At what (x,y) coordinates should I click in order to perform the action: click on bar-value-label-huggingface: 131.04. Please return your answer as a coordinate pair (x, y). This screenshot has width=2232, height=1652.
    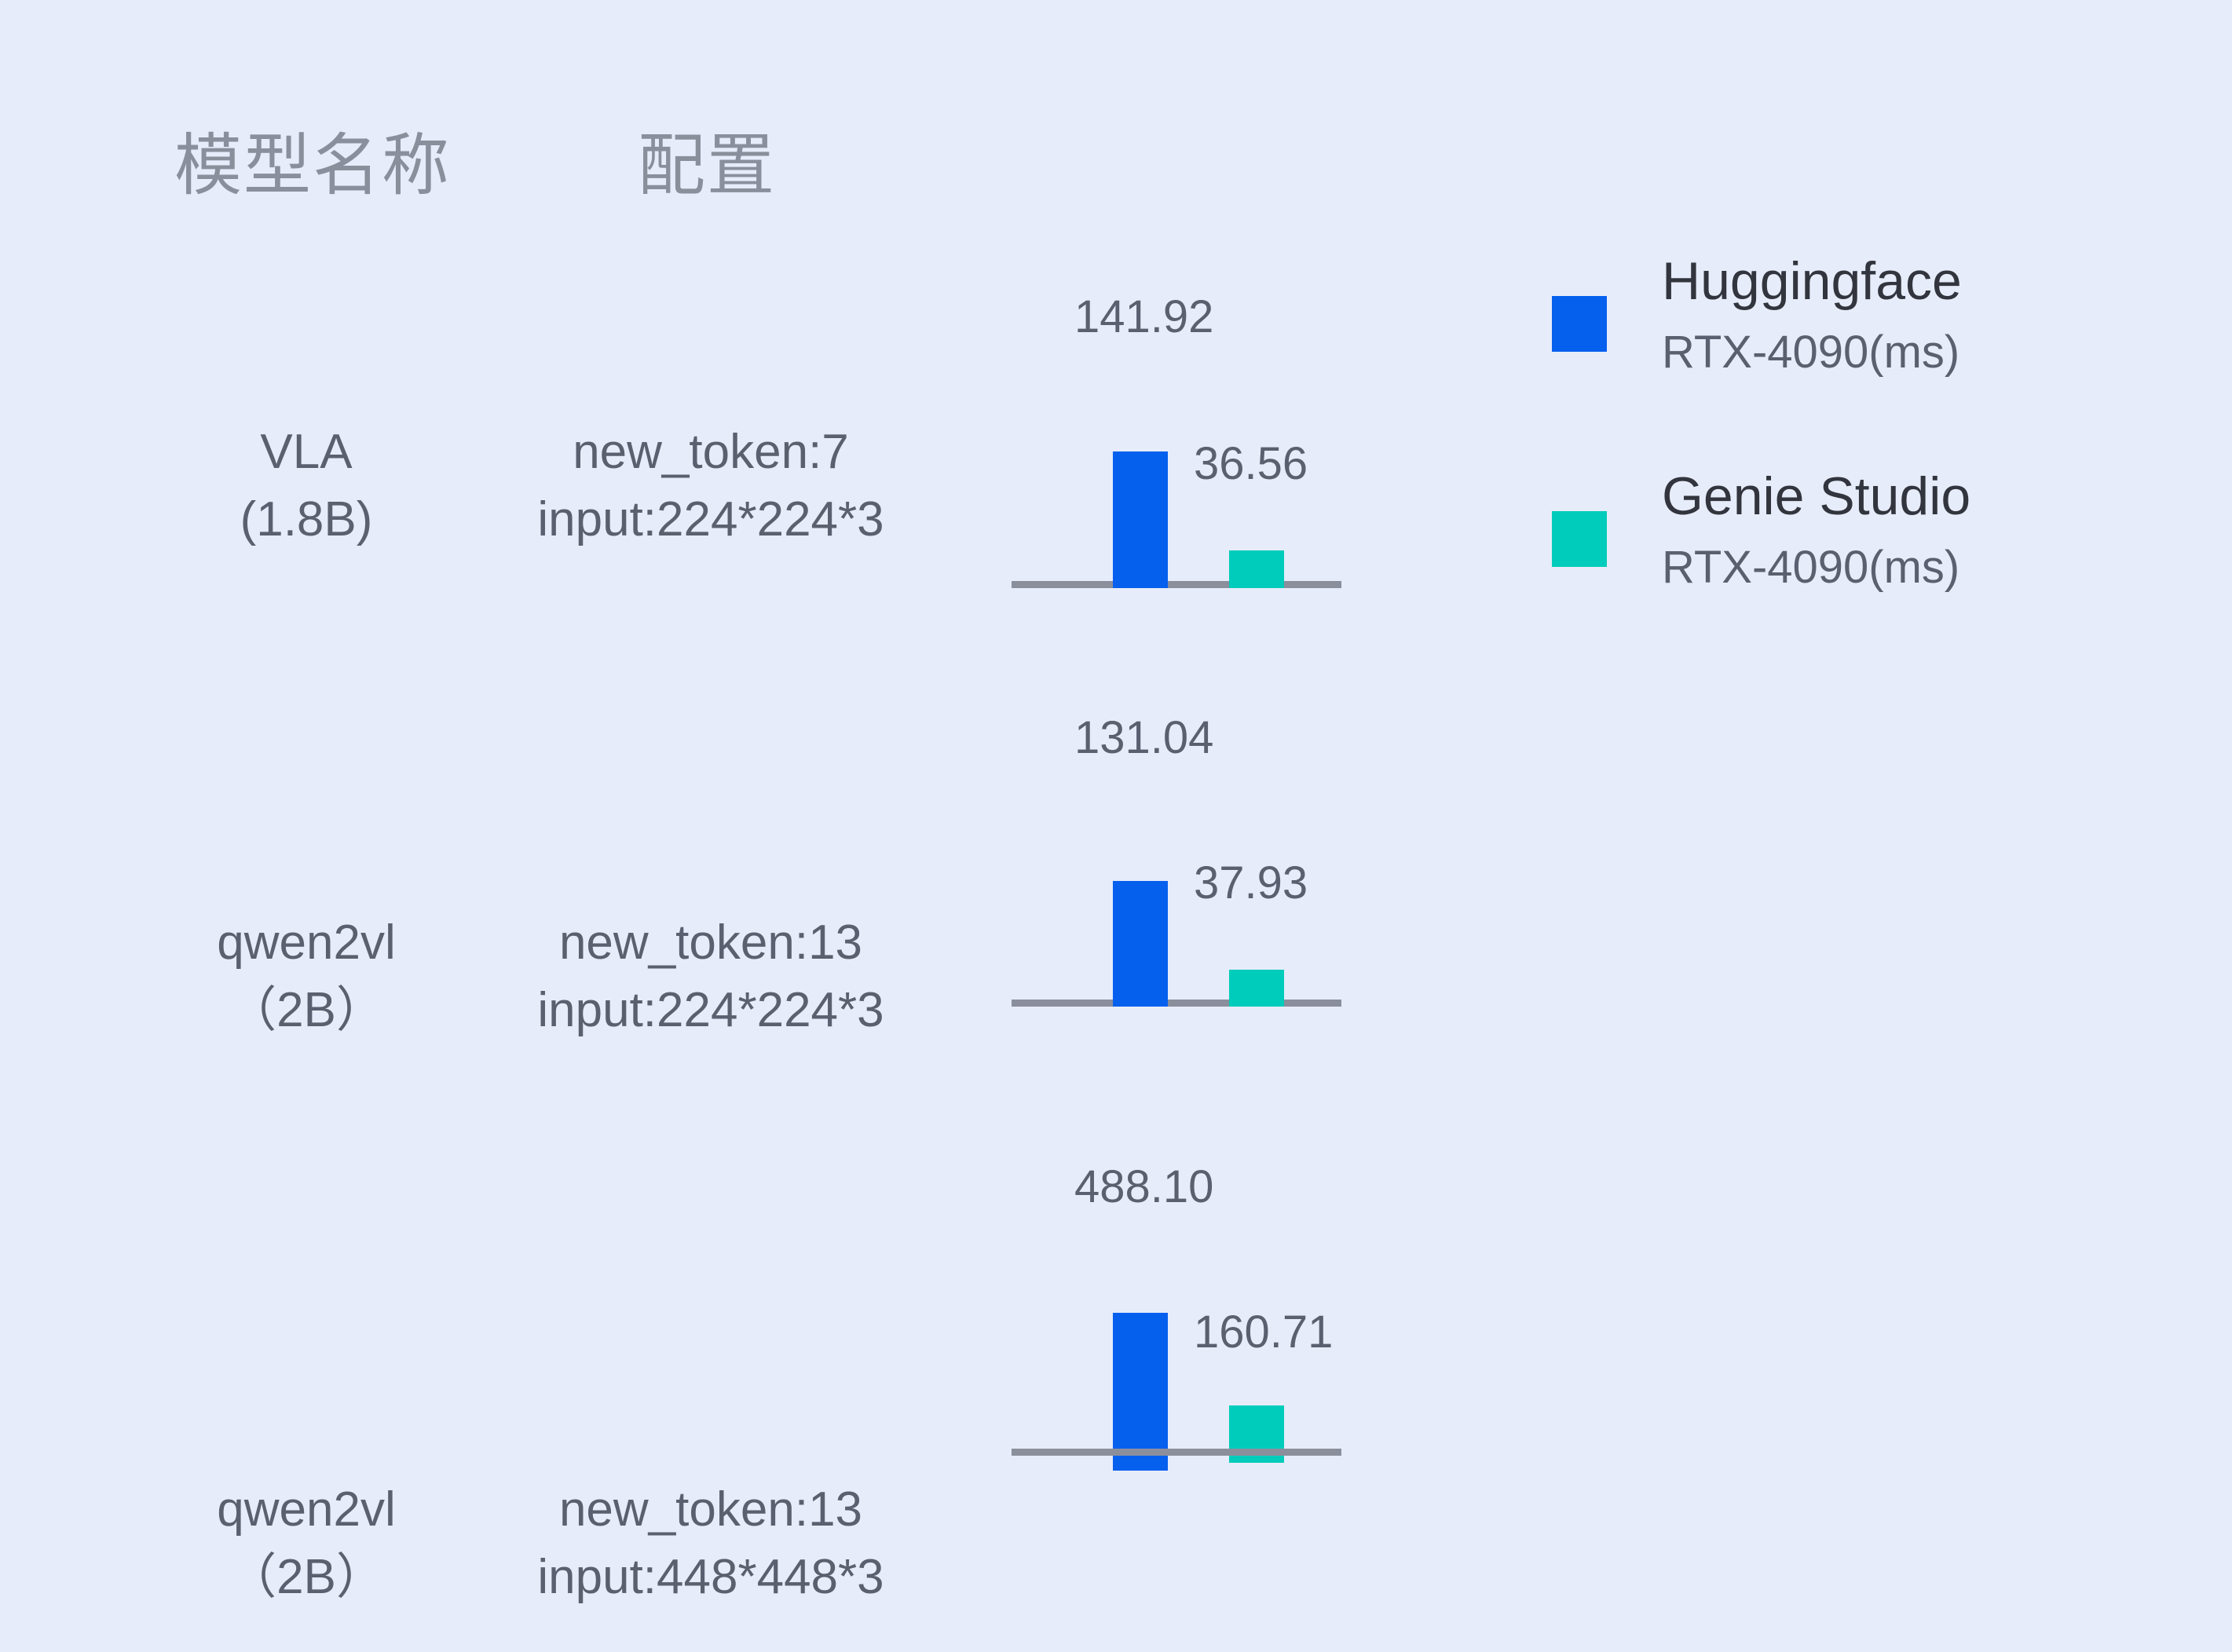
    Looking at the image, I should click on (1144, 737).